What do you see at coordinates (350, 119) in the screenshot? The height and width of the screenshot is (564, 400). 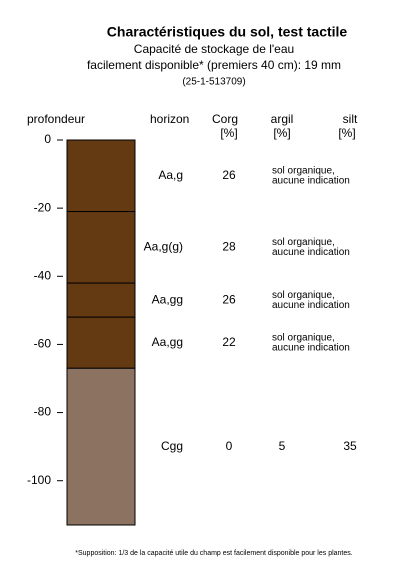 I see `column-header: silt` at bounding box center [350, 119].